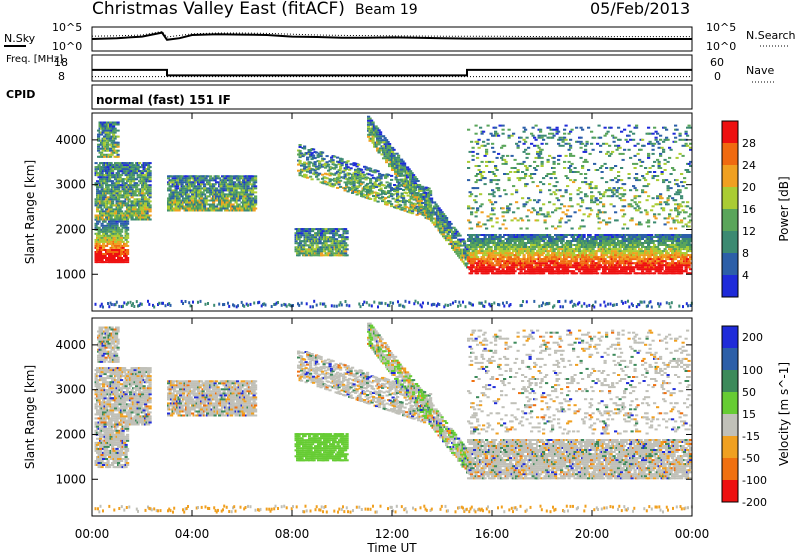  Describe the element at coordinates (400, 37) in the screenshot. I see `noise-panel: N.Sky 10^5 10^0 10^5 10^0 N.Search` at that location.